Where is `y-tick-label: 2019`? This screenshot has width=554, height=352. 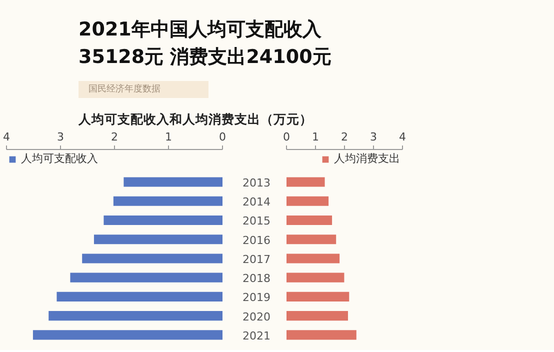
y-tick-label: 2019 is located at coordinates (256, 297).